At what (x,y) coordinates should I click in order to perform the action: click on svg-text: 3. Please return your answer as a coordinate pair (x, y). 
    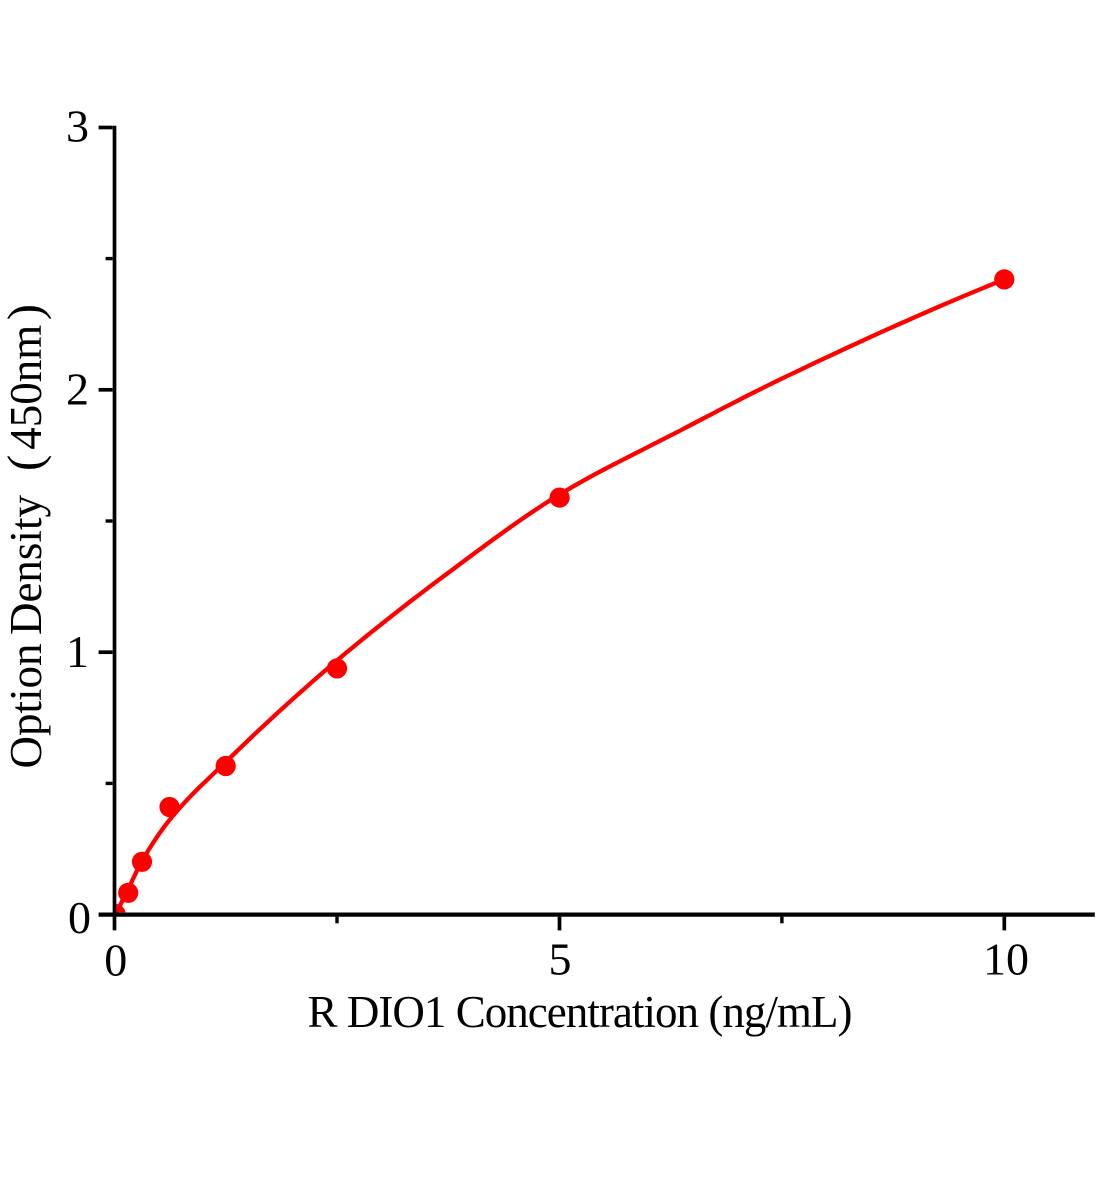
    Looking at the image, I should click on (77, 126).